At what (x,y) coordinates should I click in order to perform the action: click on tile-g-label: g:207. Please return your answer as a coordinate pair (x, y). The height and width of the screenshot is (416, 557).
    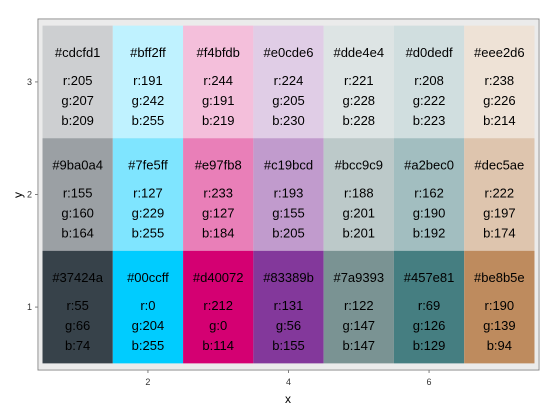
    Looking at the image, I should click on (77, 100).